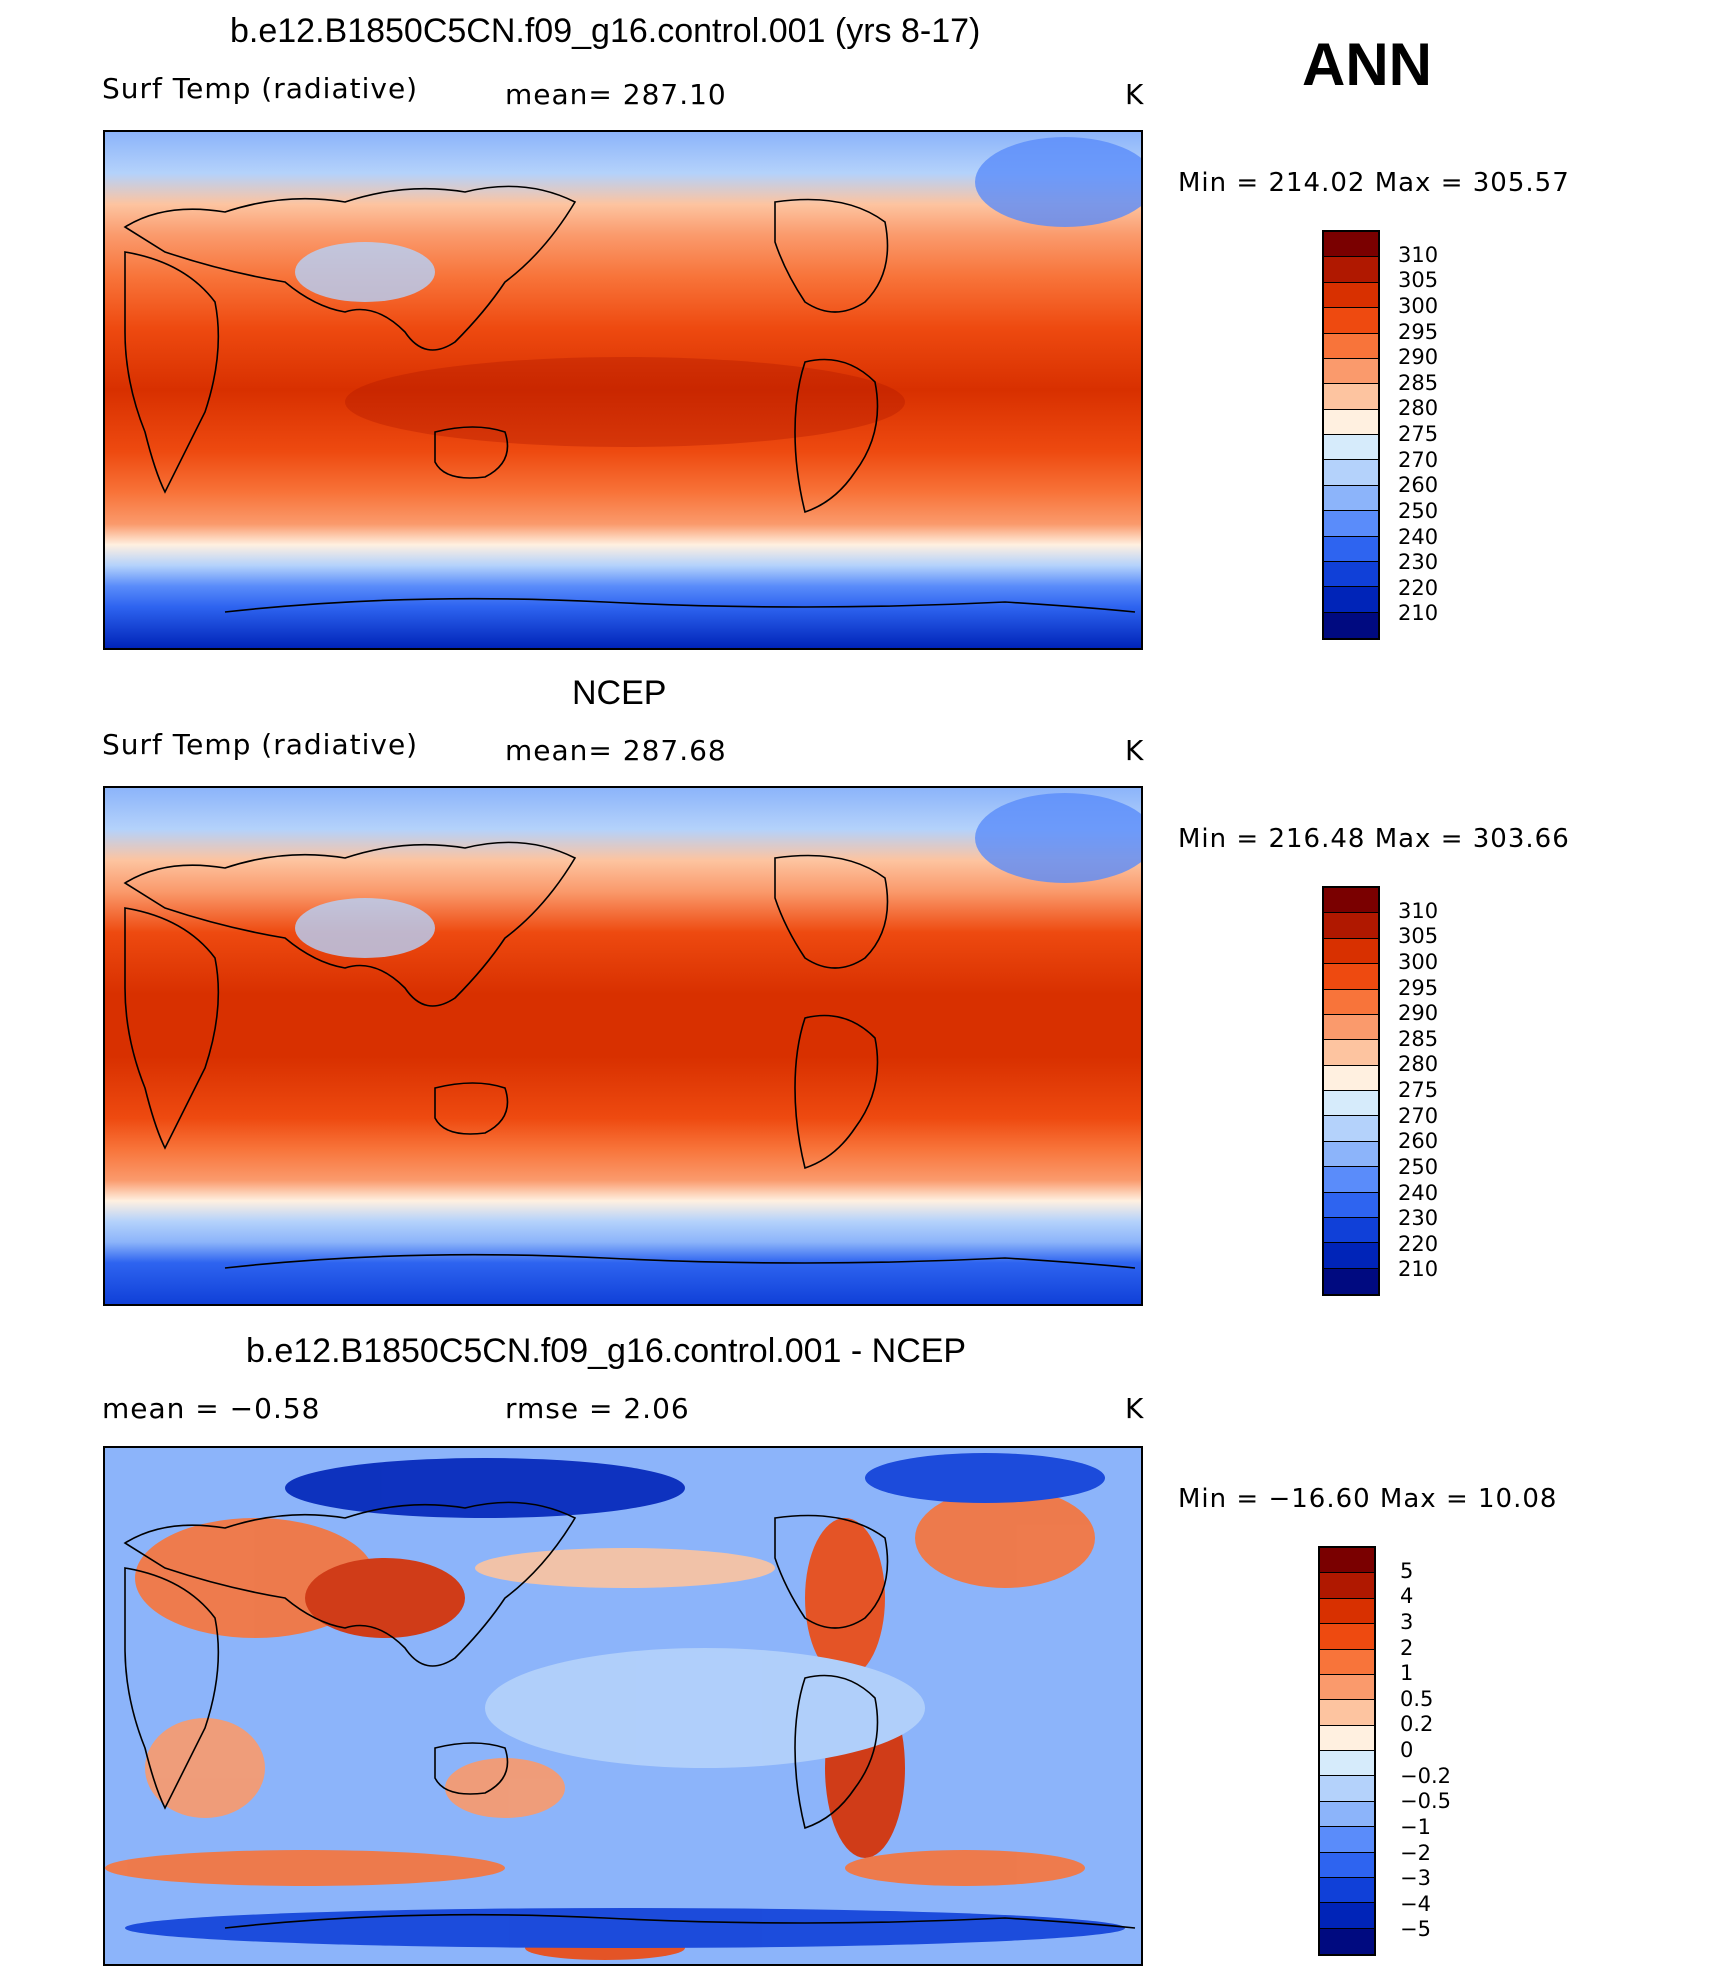 The width and height of the screenshot is (1710, 1986). I want to click on colorbar-label: 295, so click(1418, 331).